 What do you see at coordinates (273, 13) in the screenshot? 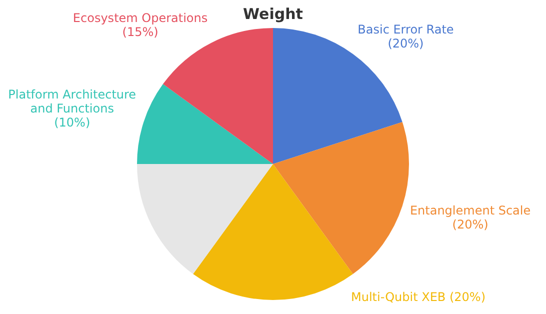
I see `chart-title: Weight` at bounding box center [273, 13].